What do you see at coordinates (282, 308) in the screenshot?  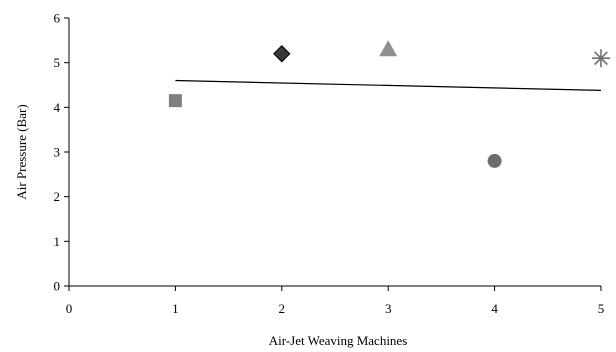 I see `x-tick-label: 2` at bounding box center [282, 308].